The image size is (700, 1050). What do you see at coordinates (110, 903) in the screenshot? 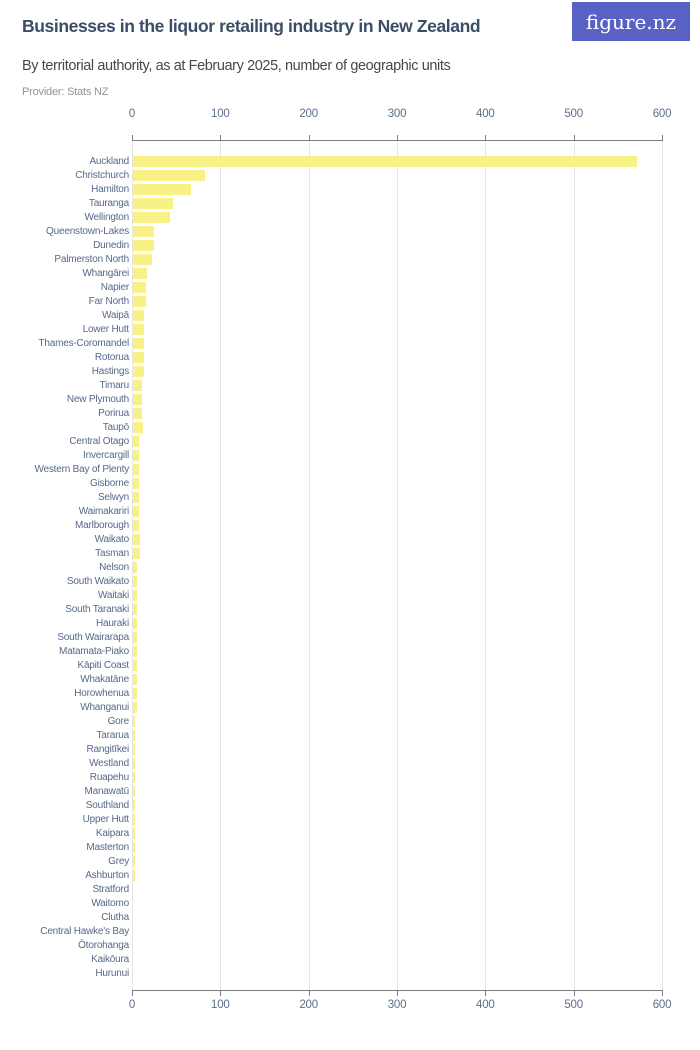
I see `category-label: Waitomo` at bounding box center [110, 903].